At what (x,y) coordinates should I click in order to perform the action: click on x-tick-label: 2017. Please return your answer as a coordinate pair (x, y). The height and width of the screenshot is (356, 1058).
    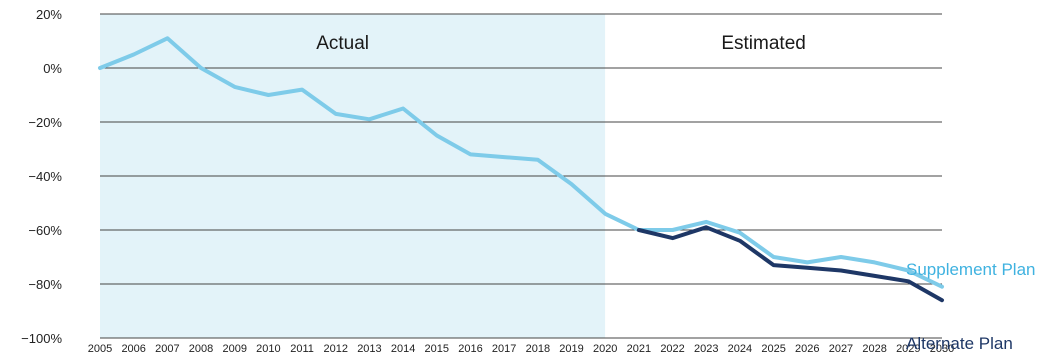
    Looking at the image, I should click on (504, 349).